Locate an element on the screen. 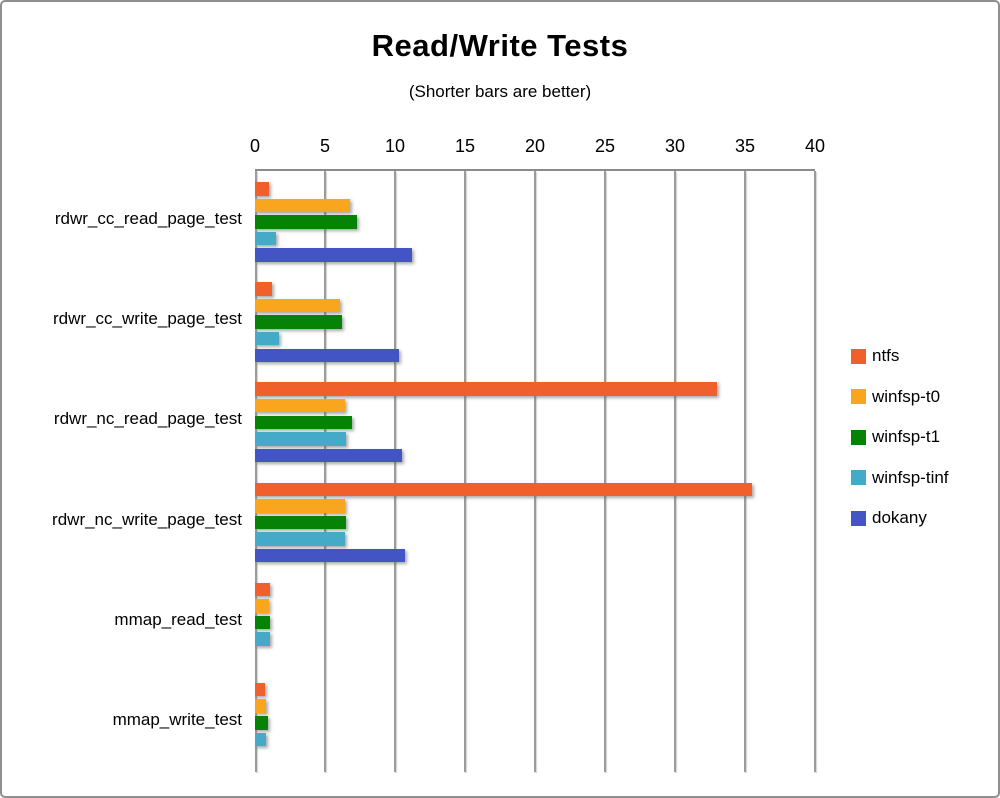 The height and width of the screenshot is (798, 1000). y-category-label: mmap_write_test is located at coordinates (177, 719).